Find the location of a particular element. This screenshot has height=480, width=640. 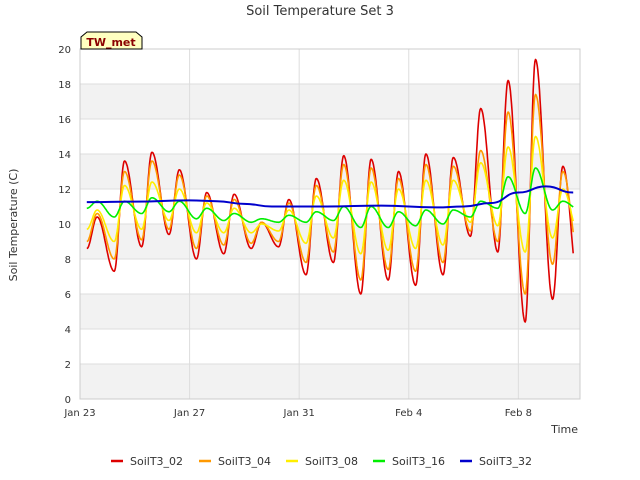

legend-label: SoilT3_04 is located at coordinates (244, 461).